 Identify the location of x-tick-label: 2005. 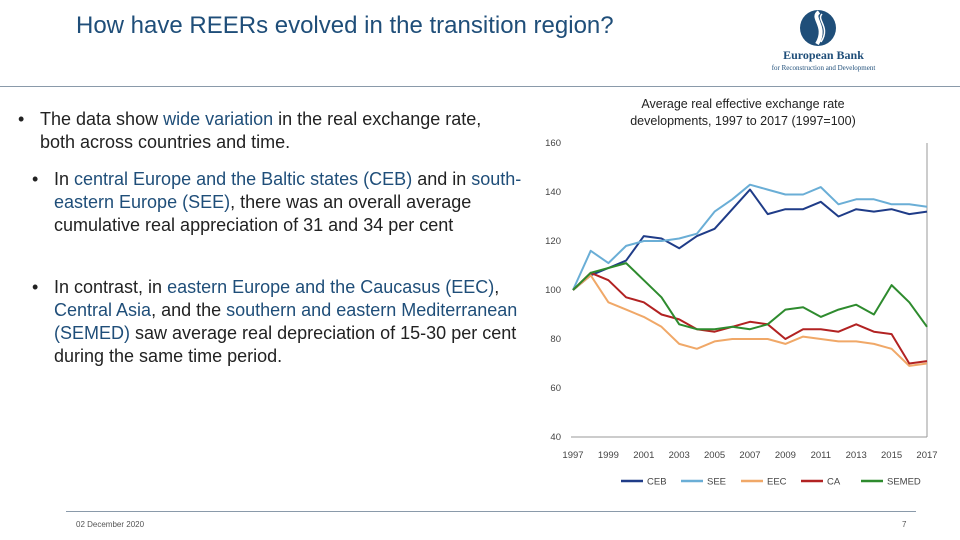
(714, 455).